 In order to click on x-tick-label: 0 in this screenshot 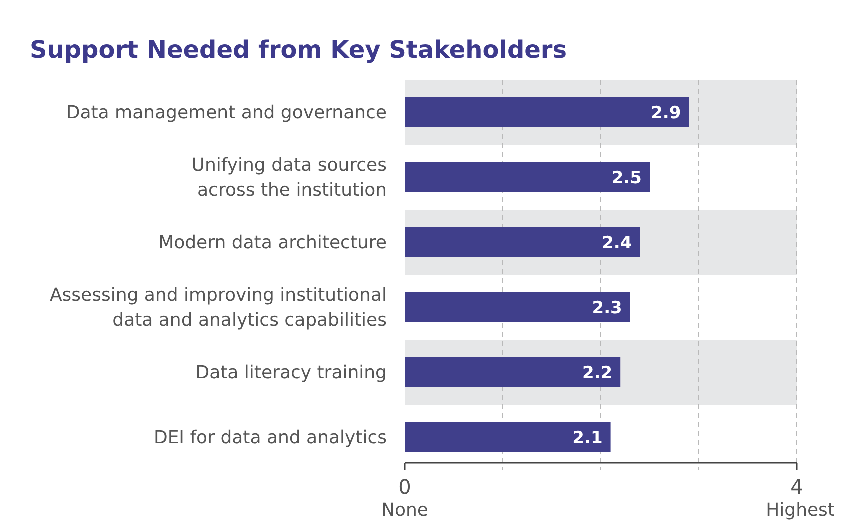, I will do `click(405, 487)`.